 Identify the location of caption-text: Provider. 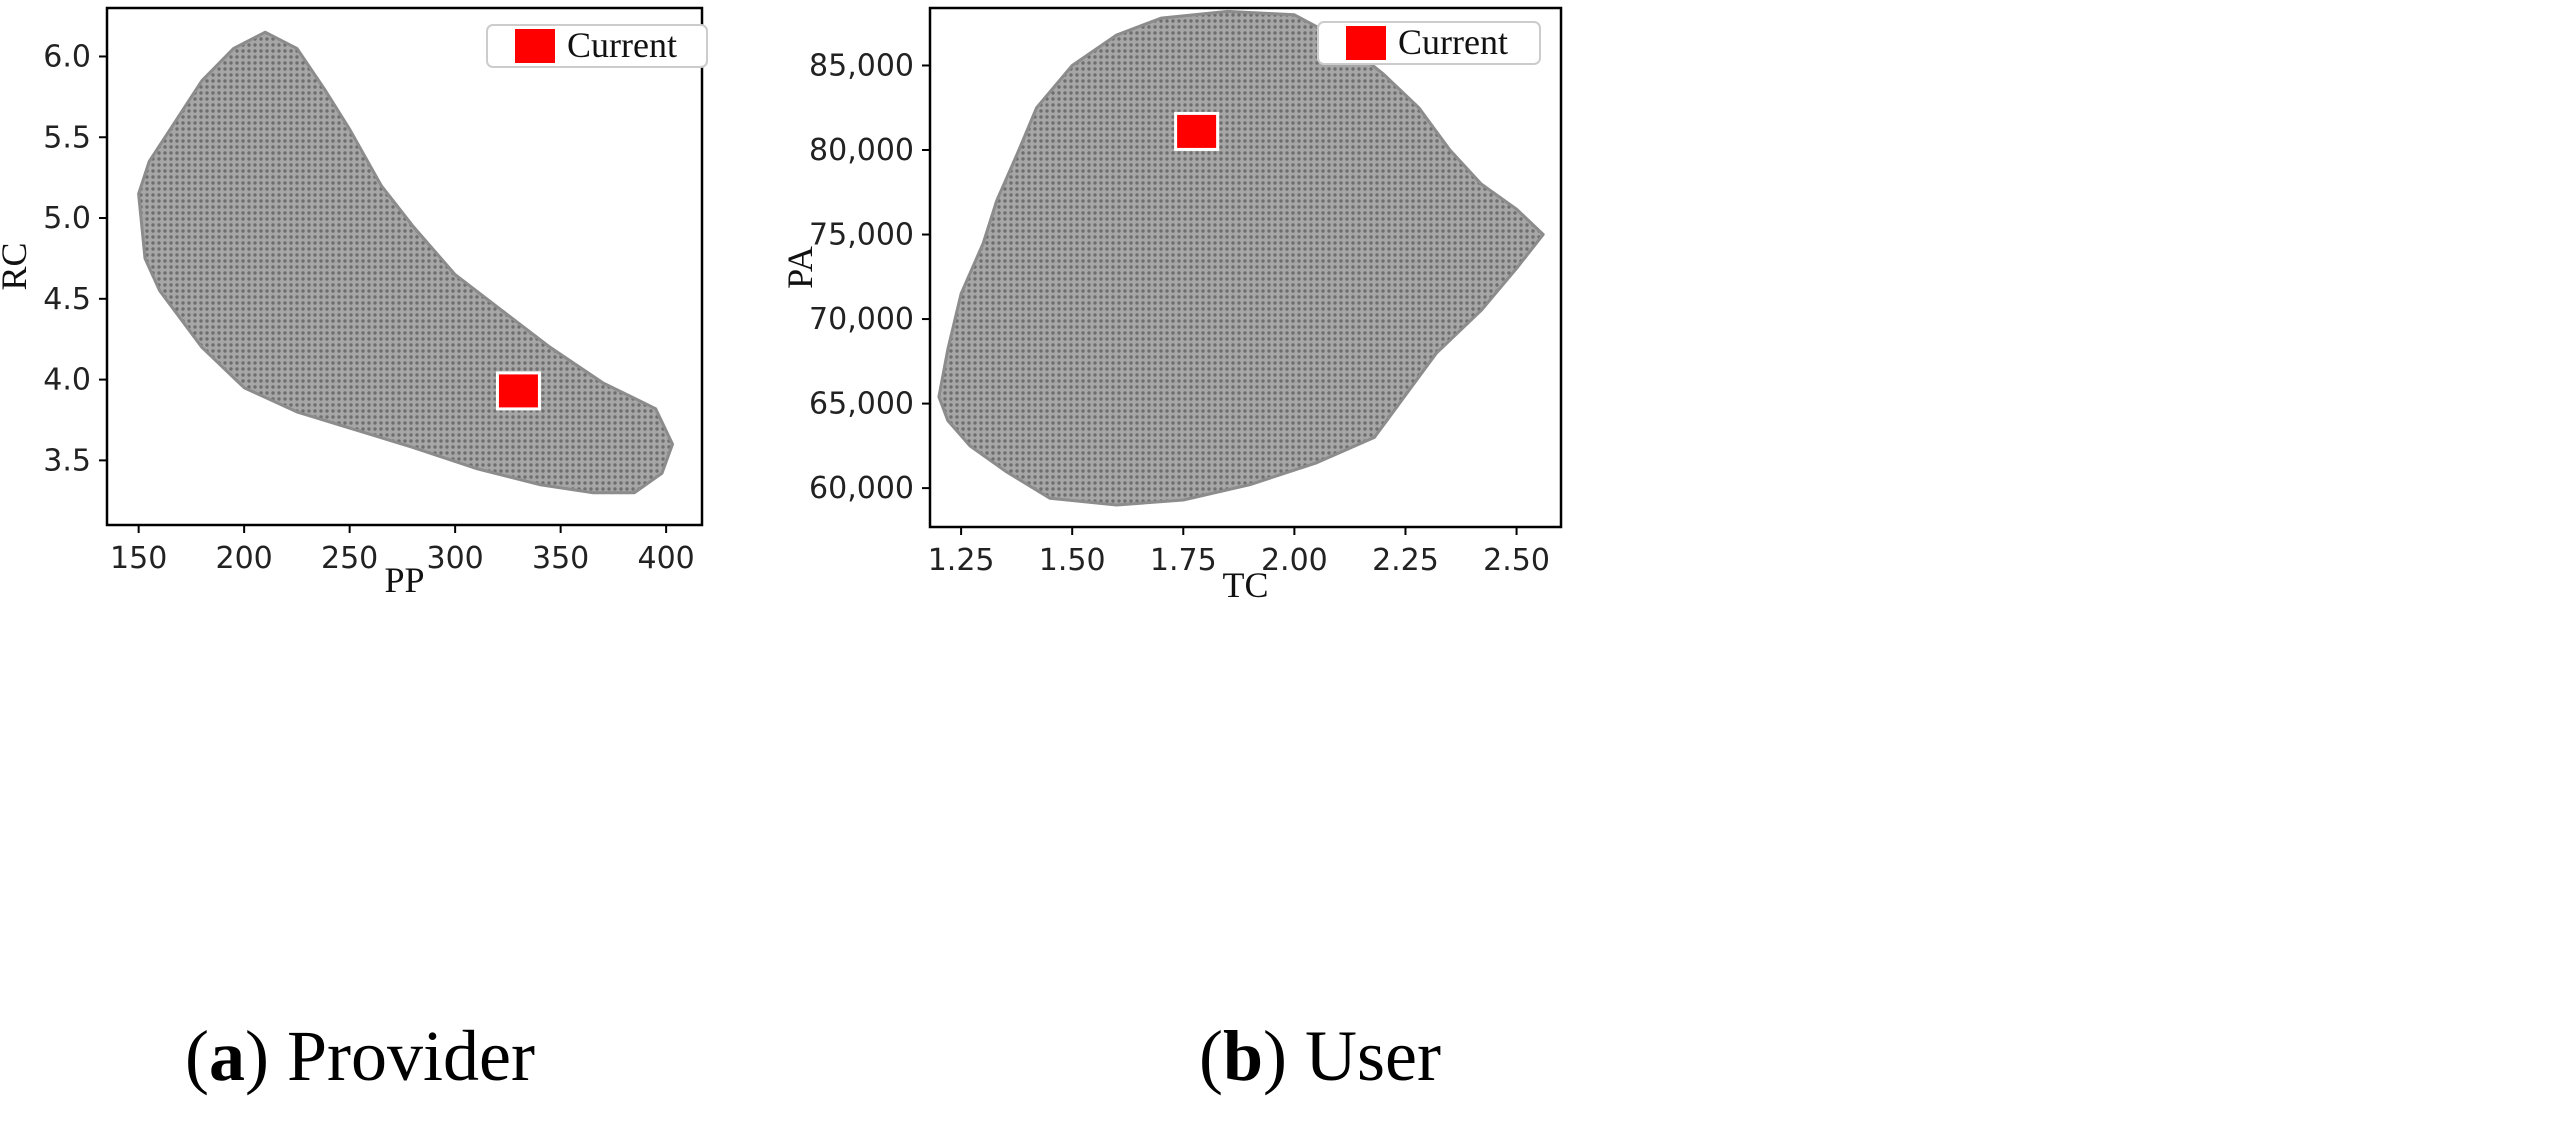
(411, 1056).